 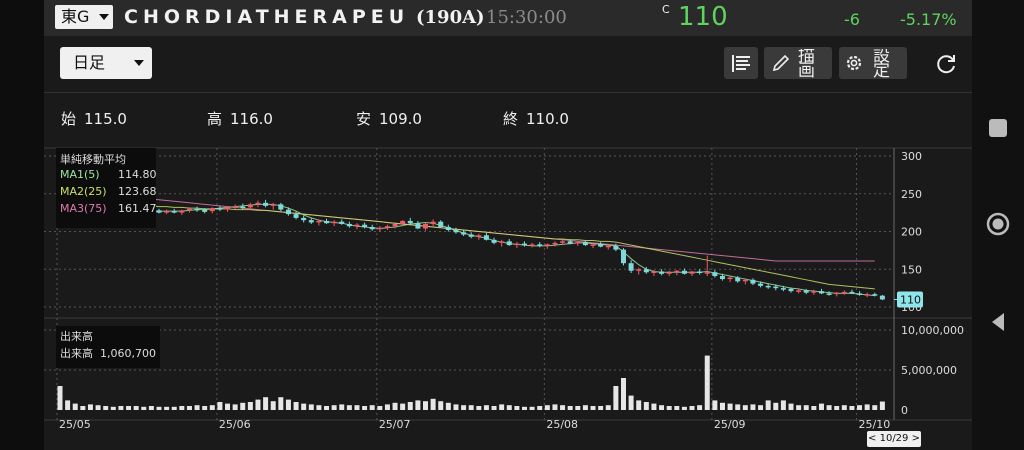 I want to click on pencil-icon, so click(x=781, y=63).